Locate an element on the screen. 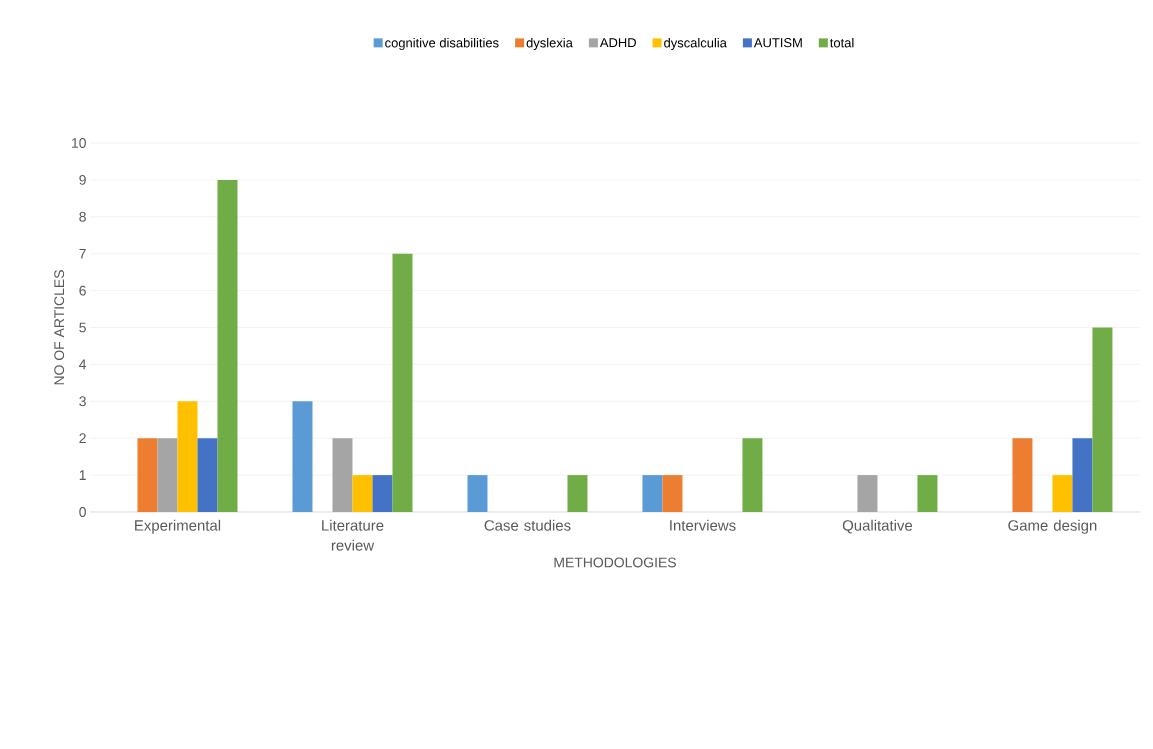  y-tick-label: 3 is located at coordinates (82, 401).